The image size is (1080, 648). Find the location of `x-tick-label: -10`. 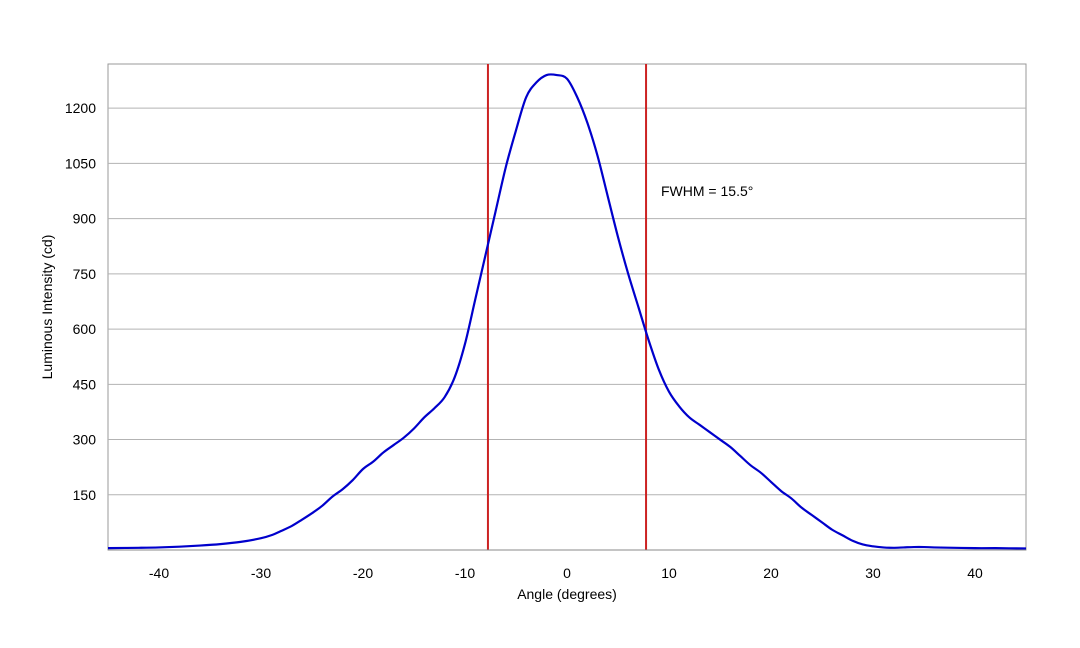

x-tick-label: -10 is located at coordinates (465, 573).